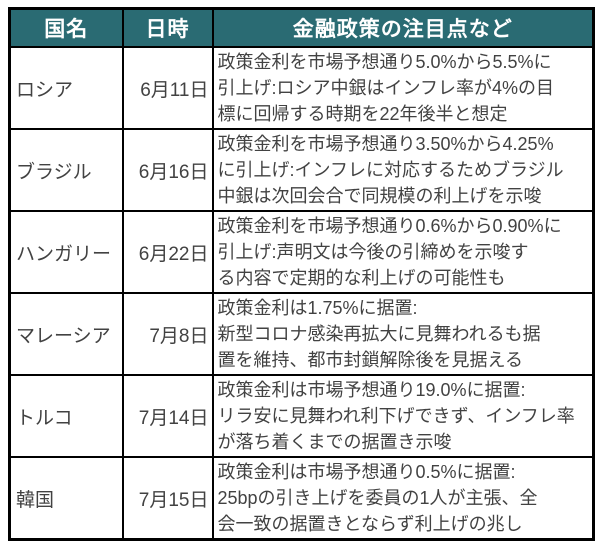 Image resolution: width=600 pixels, height=541 pixels. What do you see at coordinates (66, 27) in the screenshot?
I see `header-country: 国名` at bounding box center [66, 27].